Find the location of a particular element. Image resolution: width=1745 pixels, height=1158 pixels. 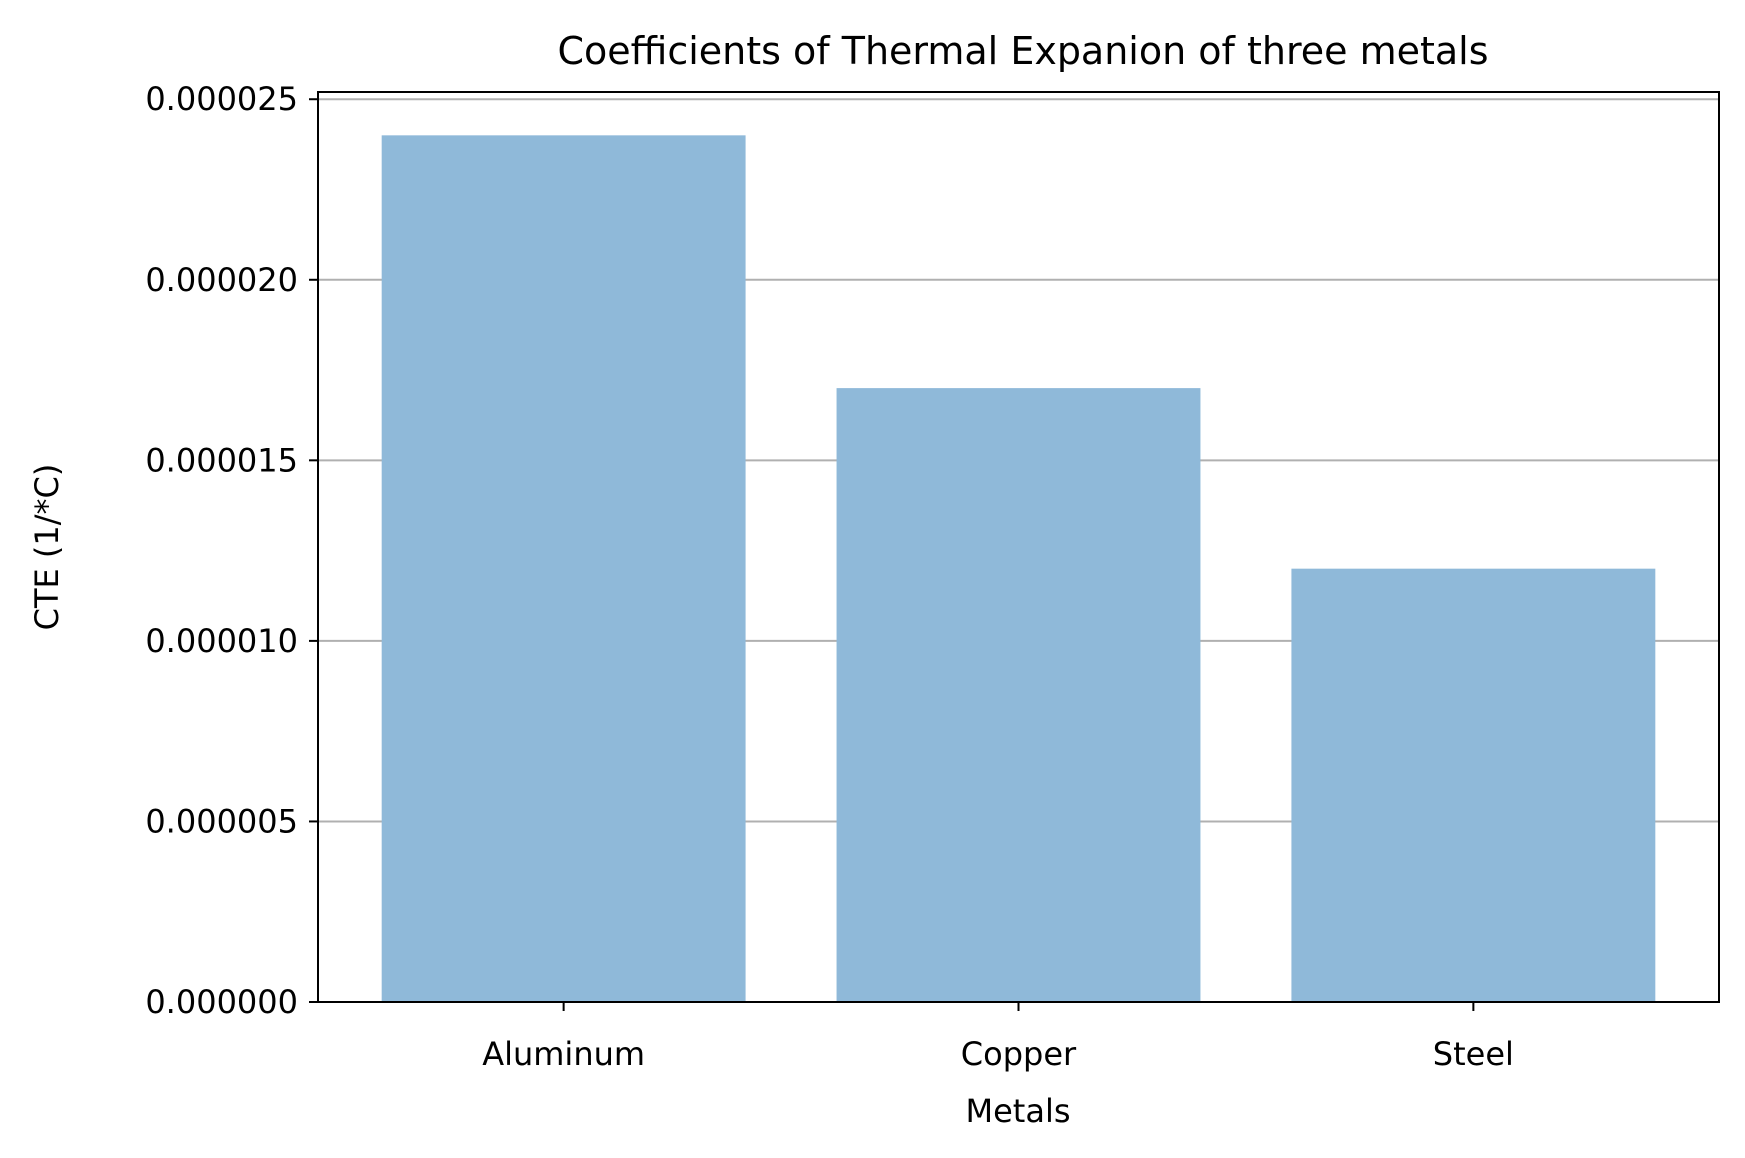

x-axis-ticks: Aluminum Copper Steel is located at coordinates (998, 1037).